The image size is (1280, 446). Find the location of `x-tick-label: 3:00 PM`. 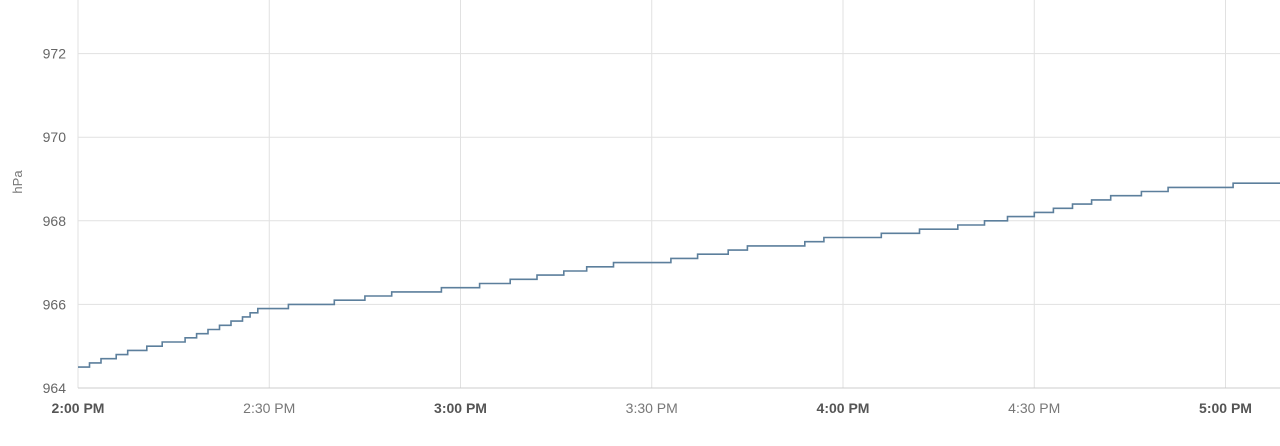

x-tick-label: 3:00 PM is located at coordinates (460, 408).